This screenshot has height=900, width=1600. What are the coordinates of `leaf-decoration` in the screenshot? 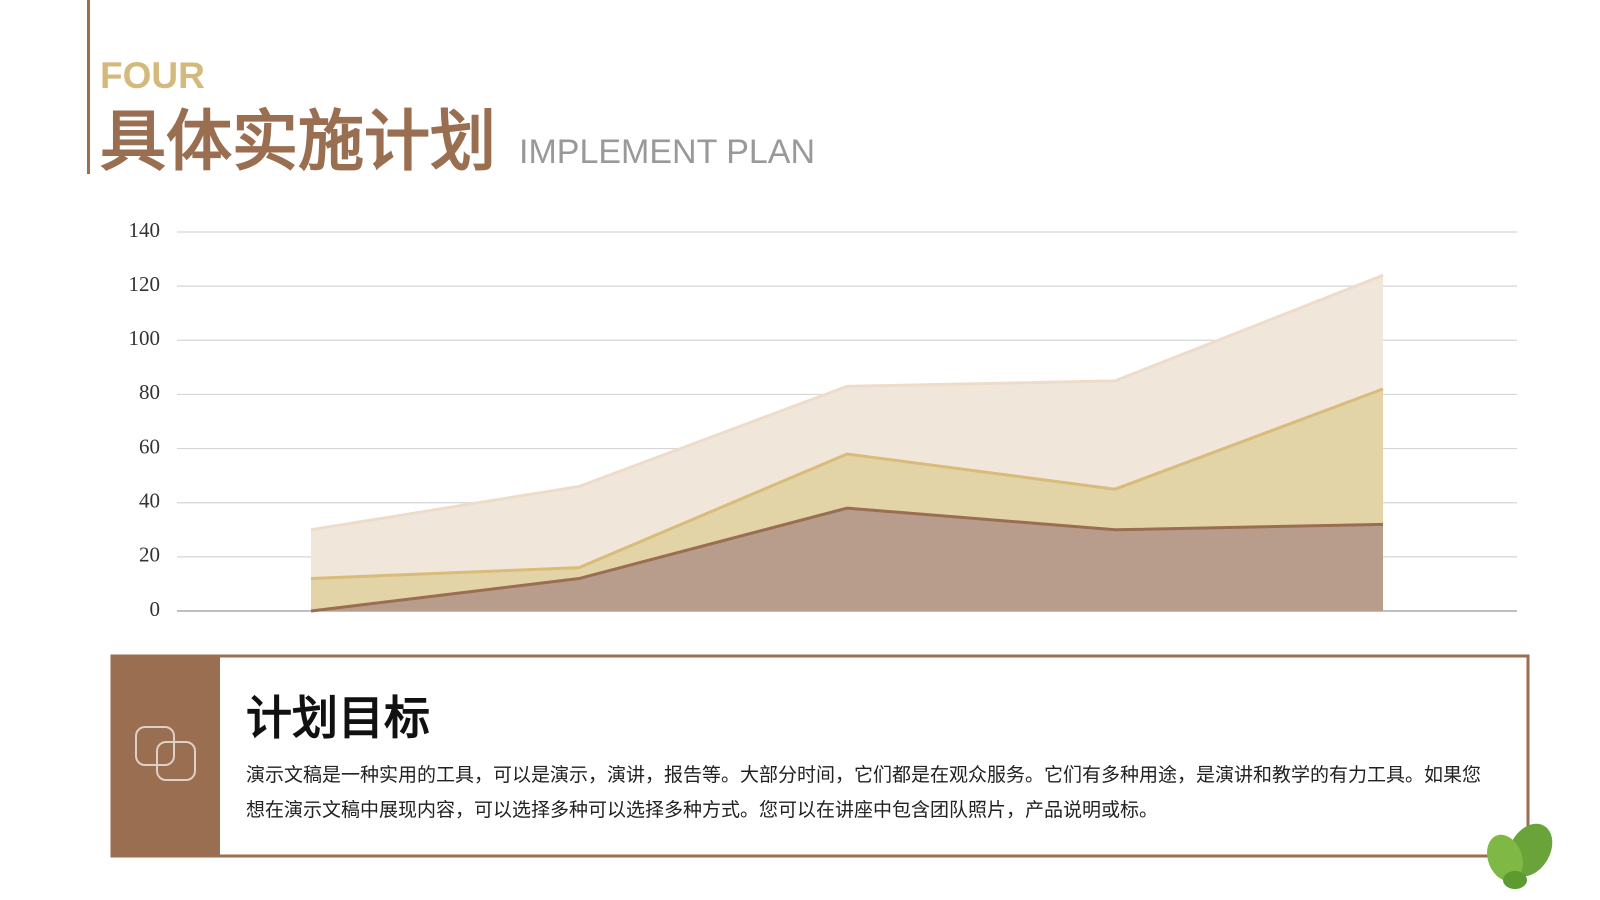 It's located at (1520, 856).